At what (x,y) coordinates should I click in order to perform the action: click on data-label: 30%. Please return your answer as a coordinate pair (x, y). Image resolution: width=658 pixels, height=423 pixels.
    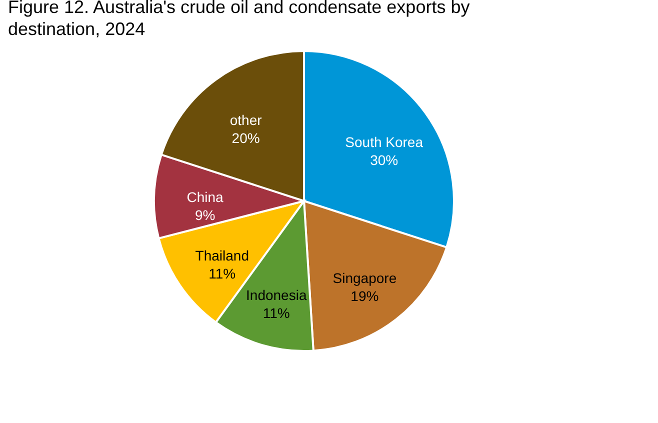
    Looking at the image, I should click on (384, 160).